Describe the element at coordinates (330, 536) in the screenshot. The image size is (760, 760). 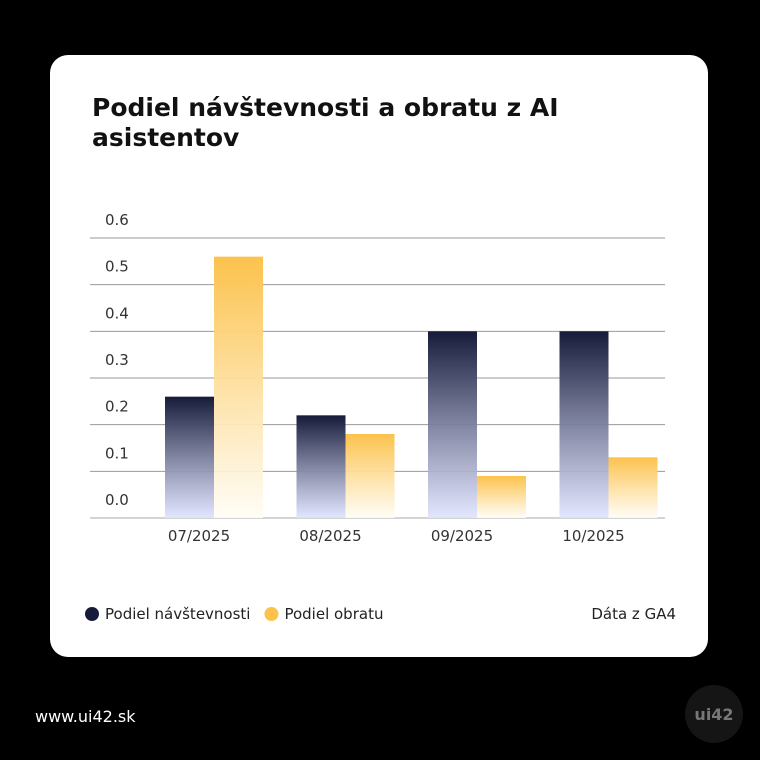
I see `x-tick-label: 08/2025` at that location.